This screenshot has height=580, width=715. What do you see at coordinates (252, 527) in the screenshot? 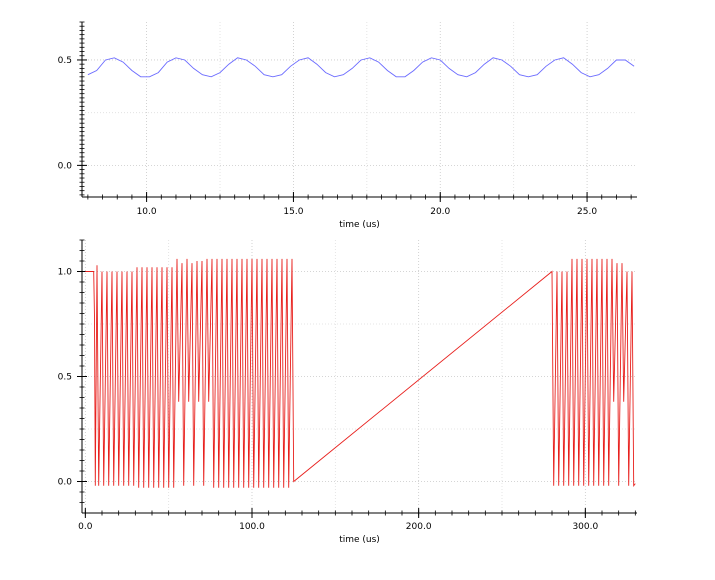
I see `x-tick-label: 100.0` at bounding box center [252, 527].